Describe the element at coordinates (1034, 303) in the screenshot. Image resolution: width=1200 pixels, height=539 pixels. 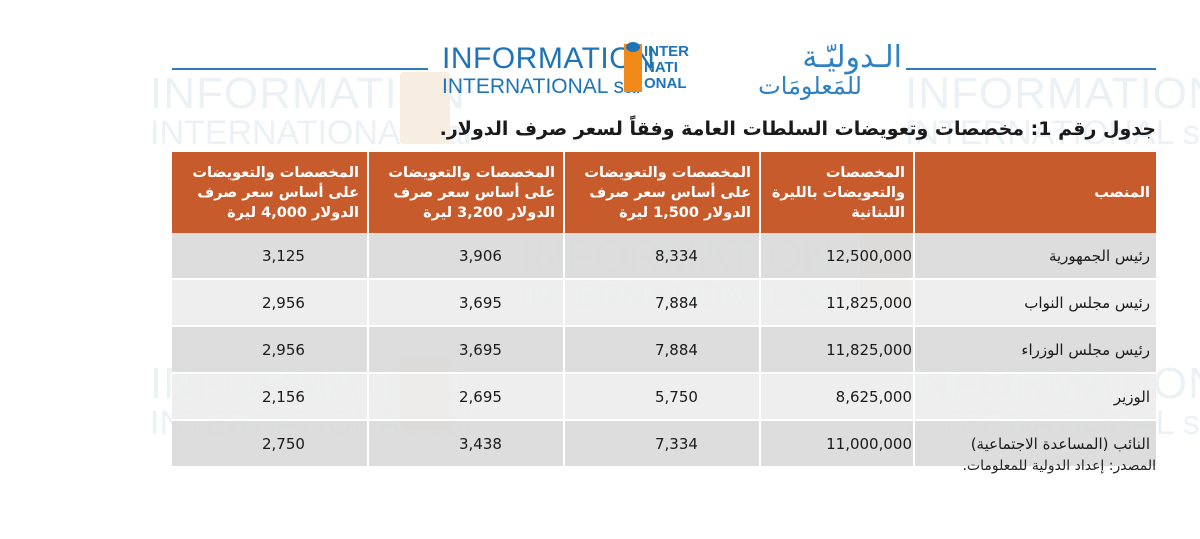
I see `cell-position: رئيس مجلس النواب` at that location.